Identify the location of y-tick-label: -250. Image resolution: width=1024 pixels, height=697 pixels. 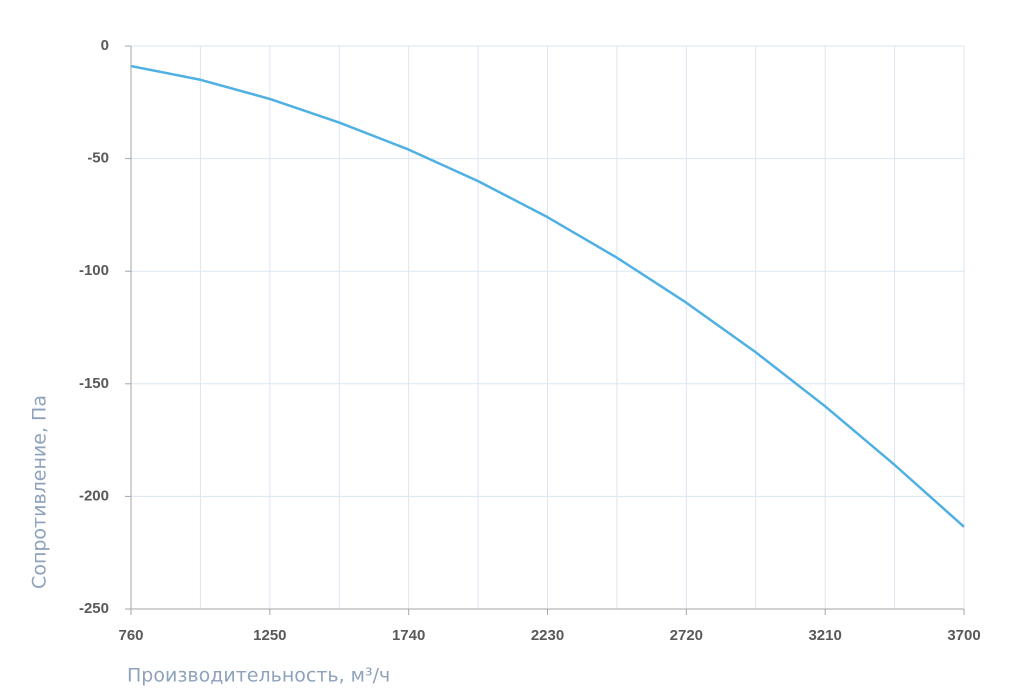
(94, 608).